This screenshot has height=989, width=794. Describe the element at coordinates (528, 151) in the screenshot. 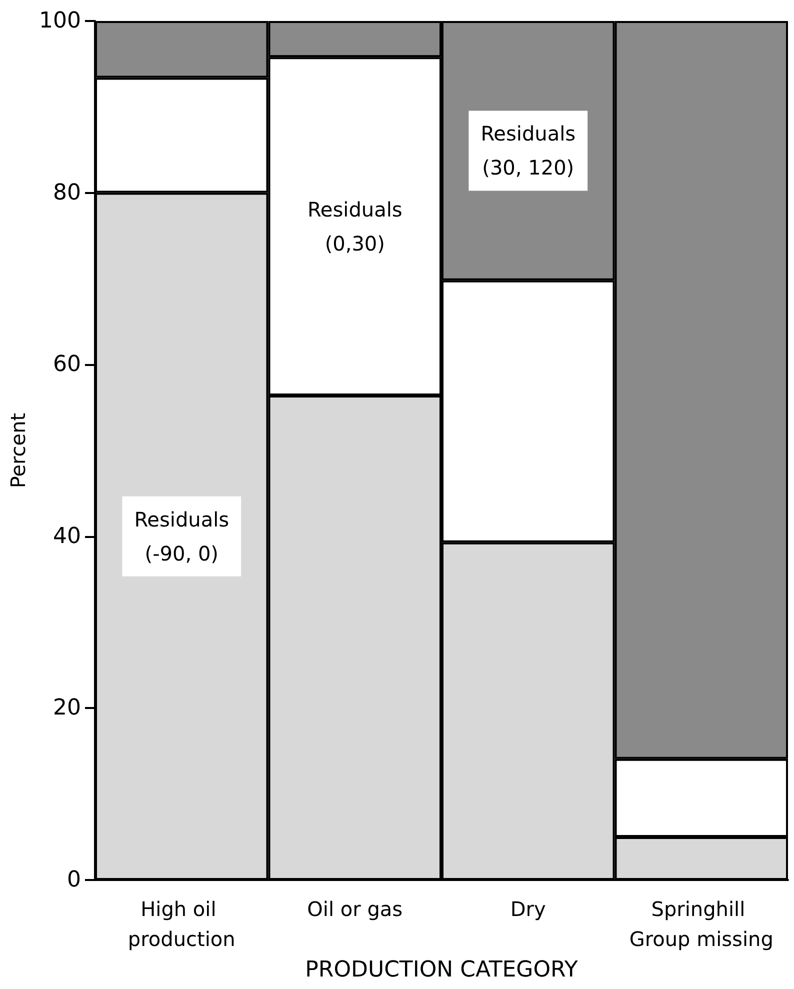

I see `annotation: Residuals (30, 120)` at that location.